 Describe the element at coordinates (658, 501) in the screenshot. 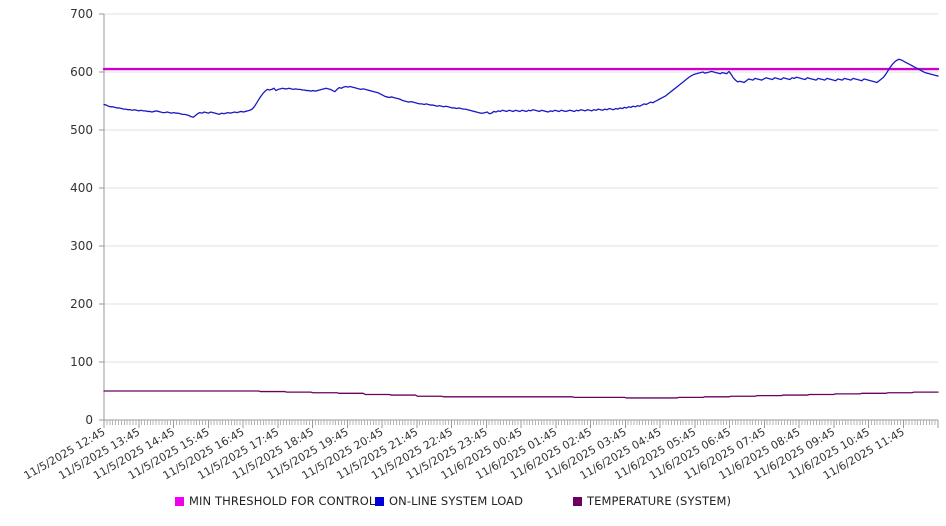

I see `legend-label: TEMPERATURE (SYSTEM)` at that location.